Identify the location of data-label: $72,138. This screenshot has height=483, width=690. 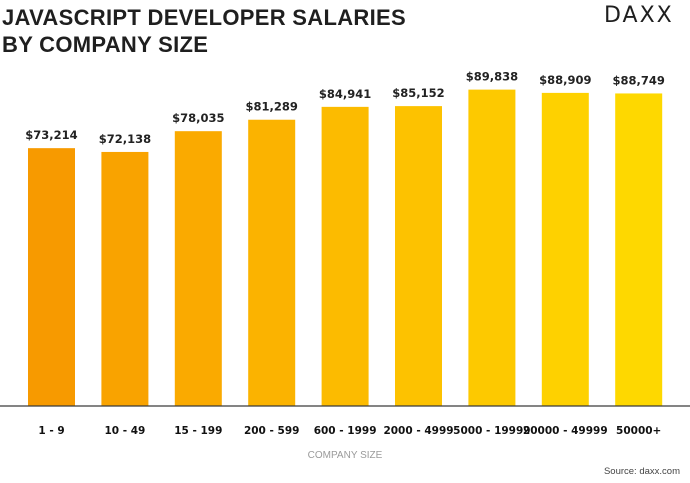
(125, 139).